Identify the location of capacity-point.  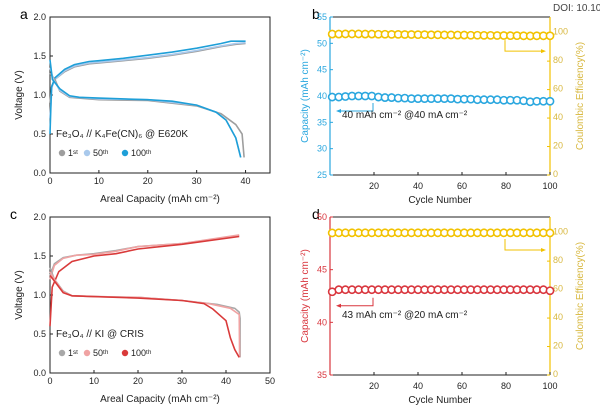
(550, 291).